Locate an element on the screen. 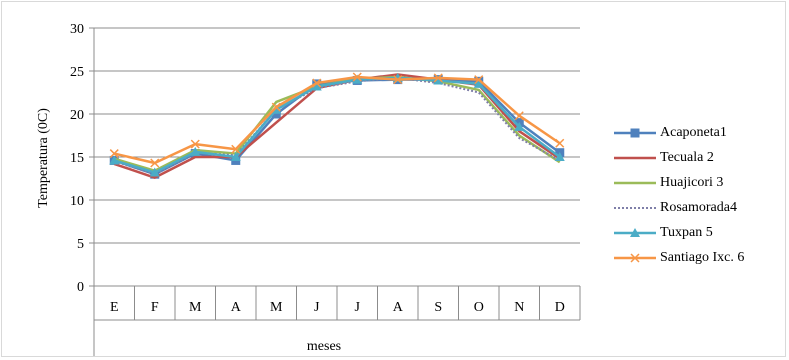 This screenshot has height=360, width=789. y-tick-label: 25 is located at coordinates (77, 72).